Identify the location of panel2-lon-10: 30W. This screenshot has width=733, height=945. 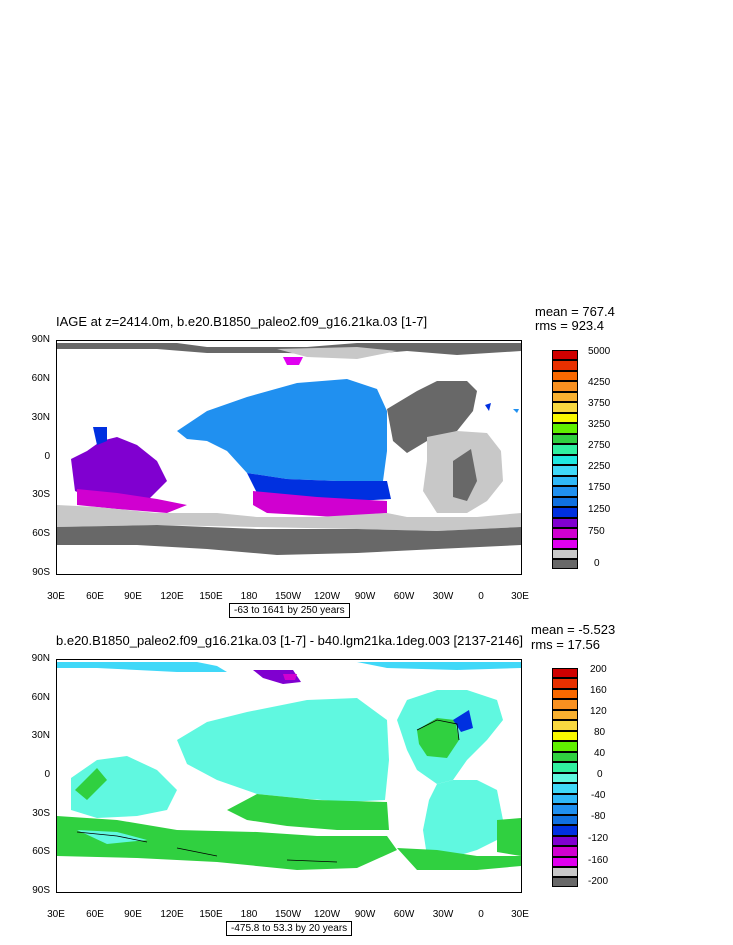
(443, 914).